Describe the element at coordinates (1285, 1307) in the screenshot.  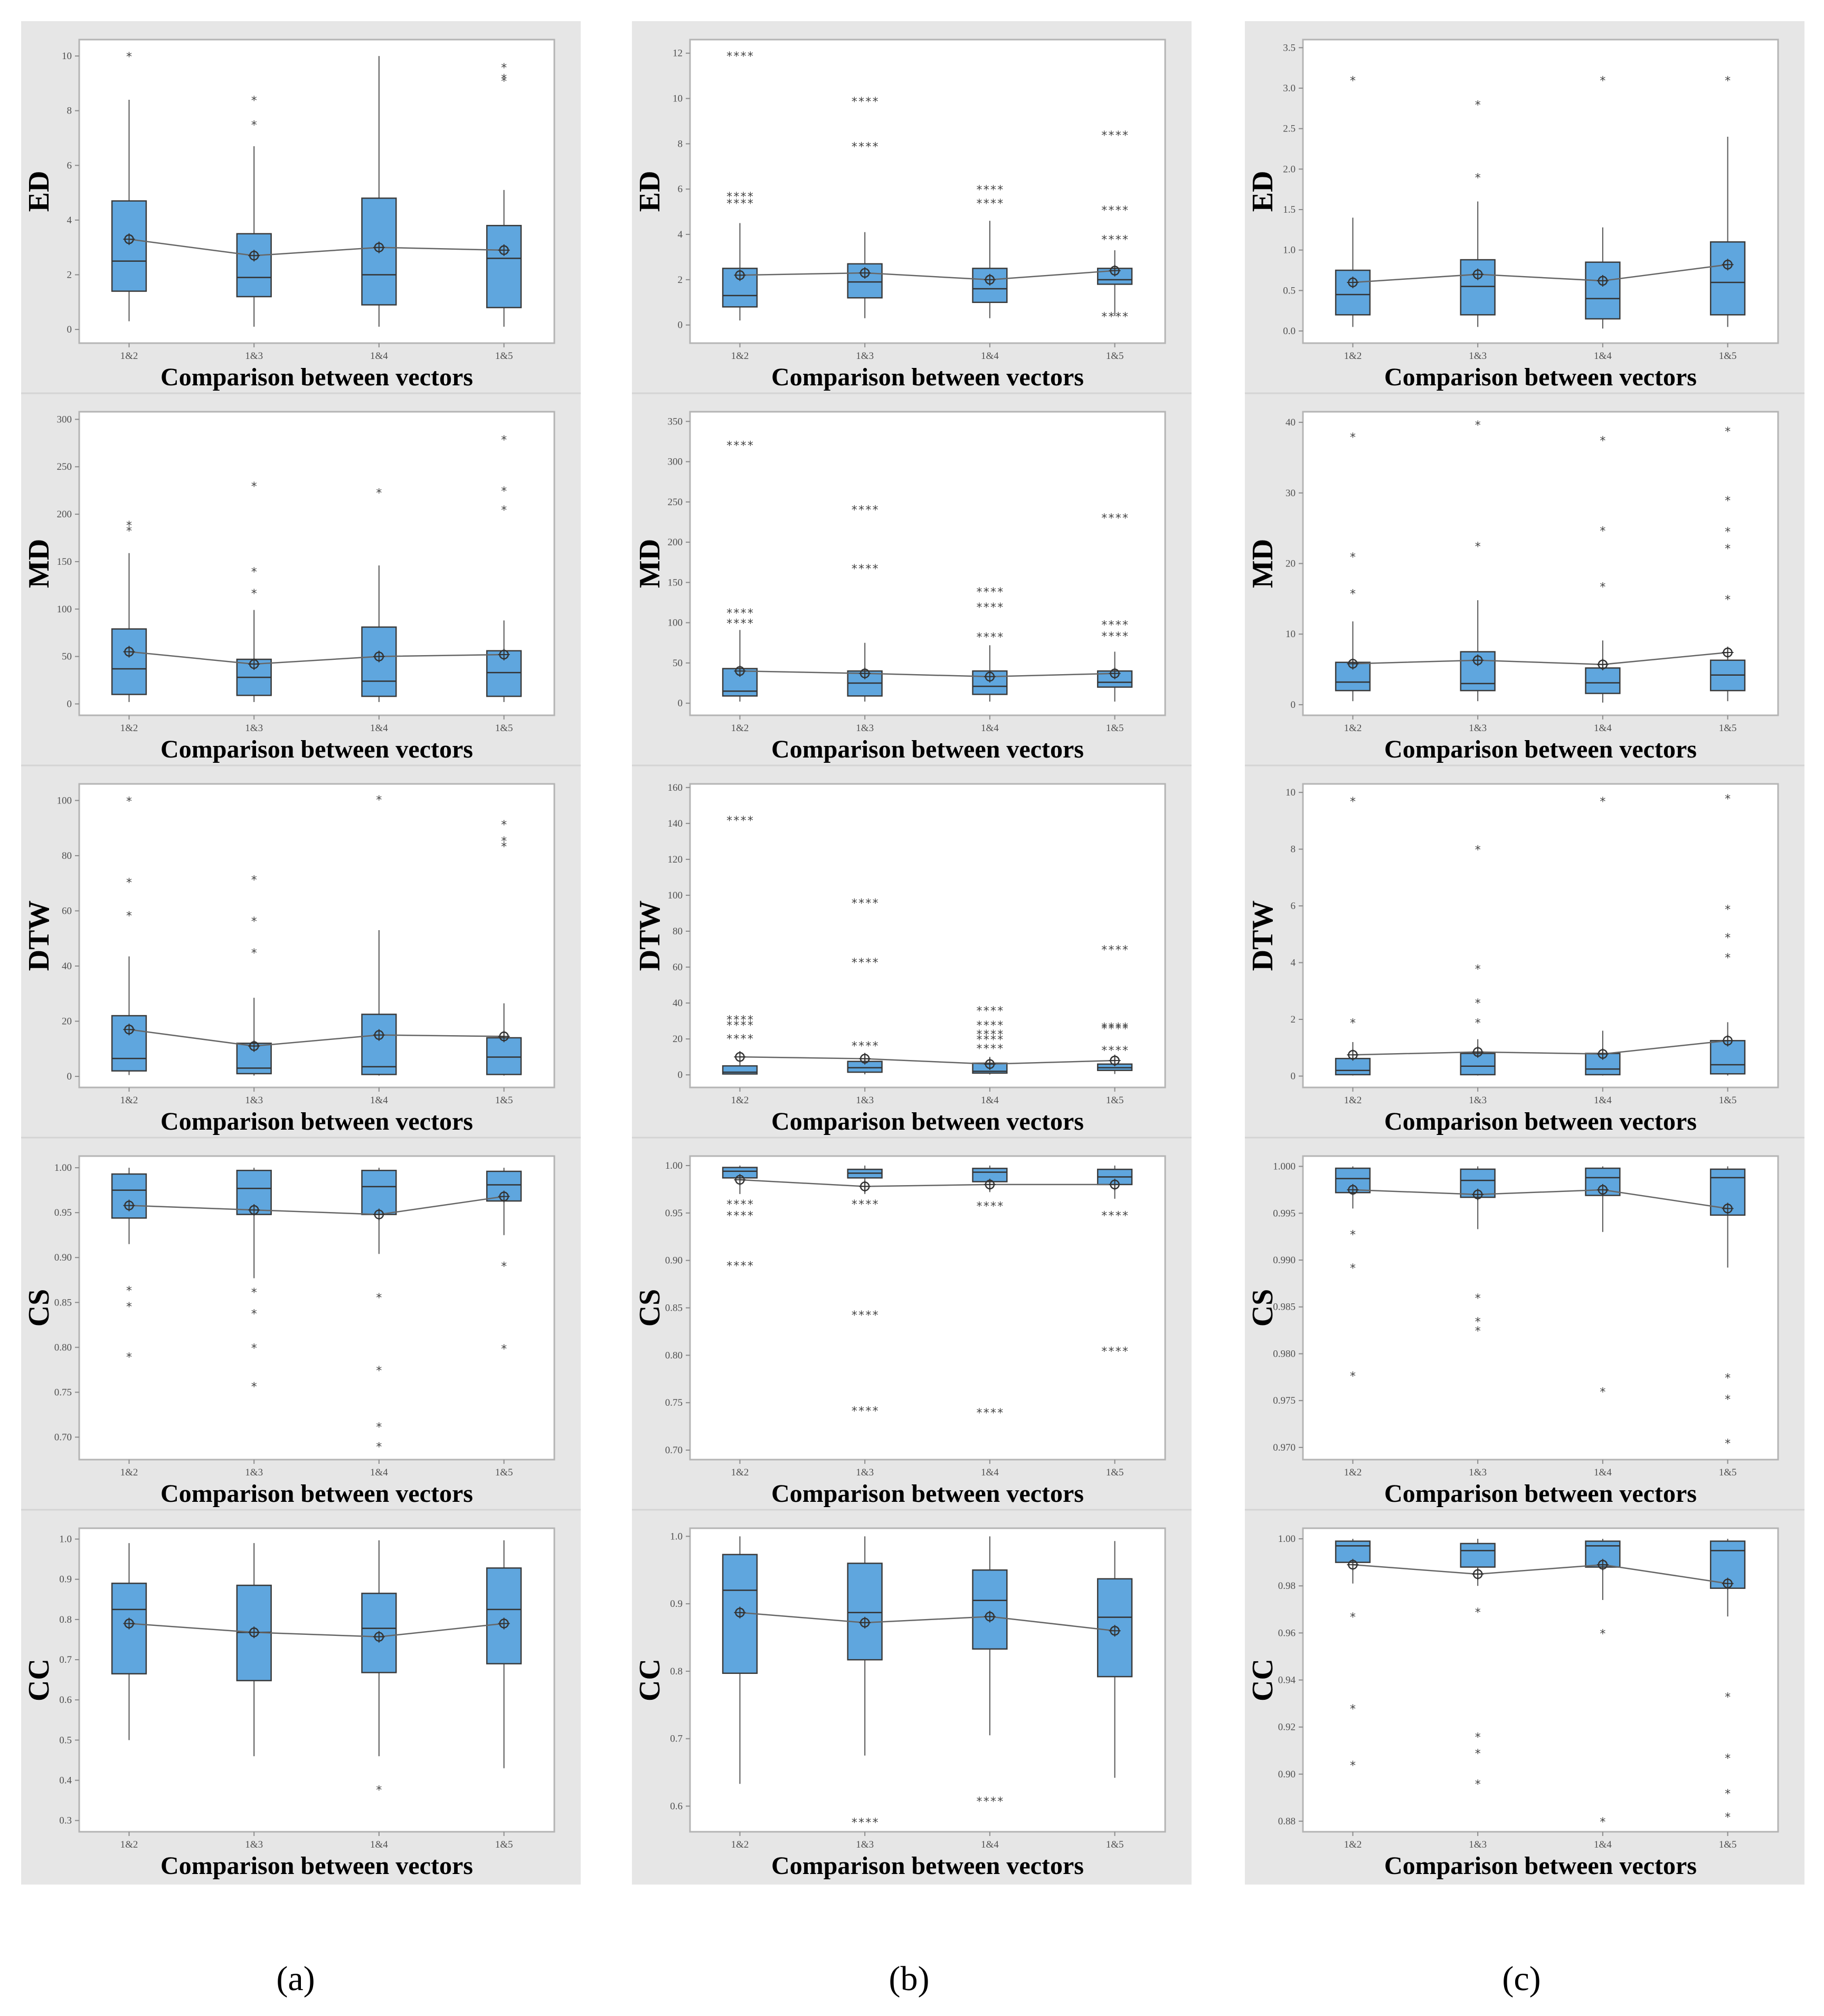
I see `y-tick-label: 0.985` at that location.